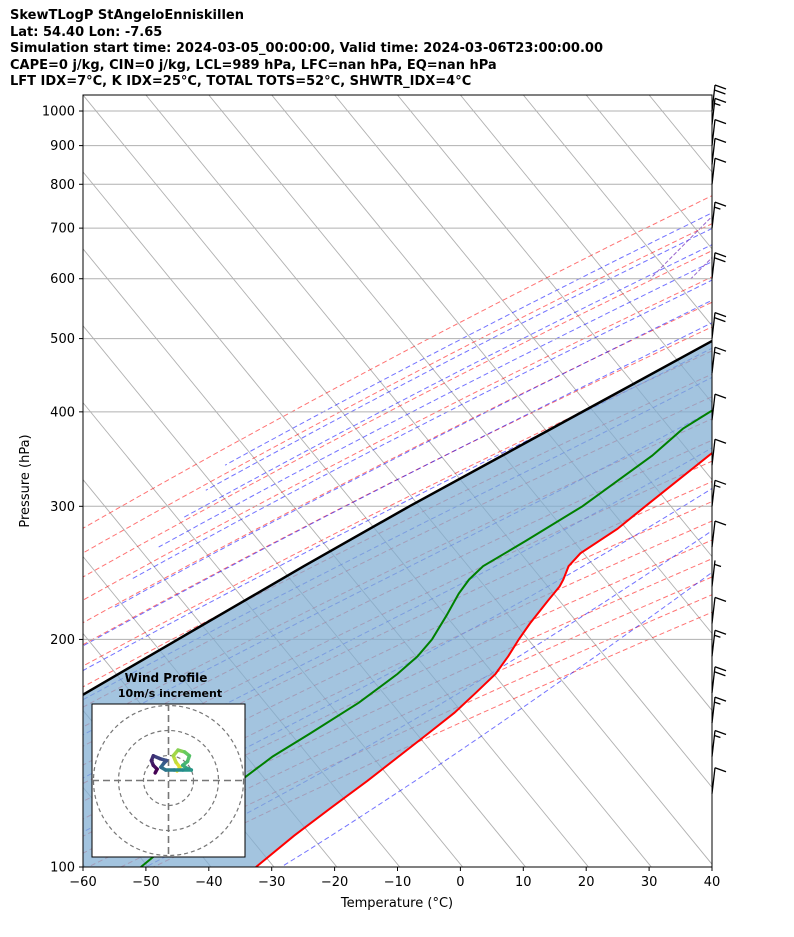 Image resolution: width=794 pixels, height=937 pixels. I want to click on location-line: Lat: 54.40 Lon: -7.65, so click(86, 32).